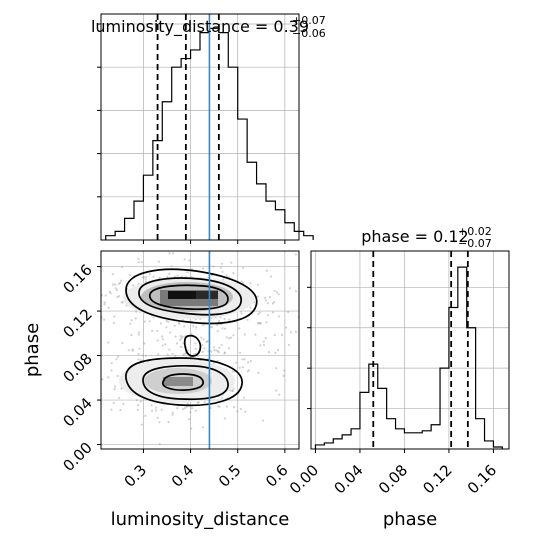 The image size is (550, 550). I want to click on ld-hist-xticks, so click(214, 242).